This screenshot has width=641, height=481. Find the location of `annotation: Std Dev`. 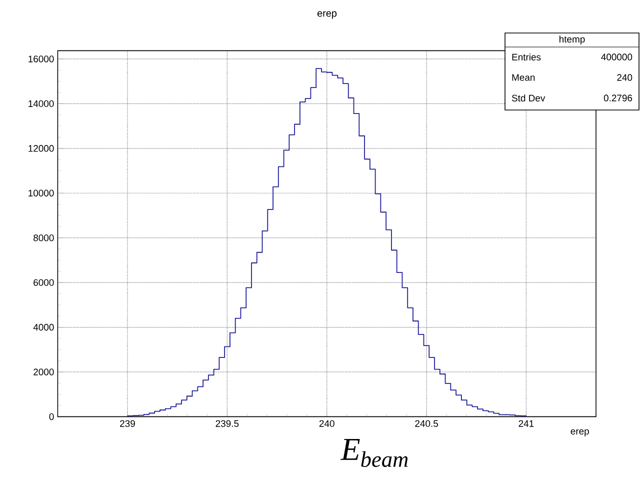

annotation: Std Dev is located at coordinates (529, 98).